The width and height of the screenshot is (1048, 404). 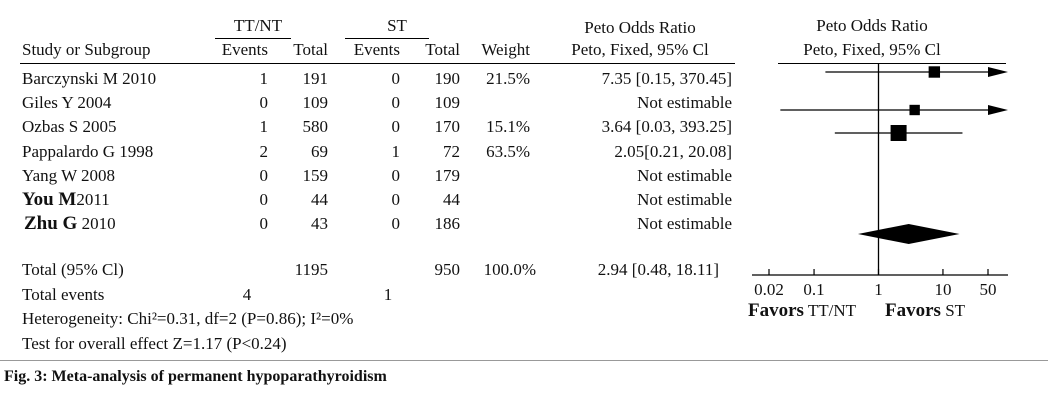 I want to click on events1-cell: 2, so click(x=264, y=151).